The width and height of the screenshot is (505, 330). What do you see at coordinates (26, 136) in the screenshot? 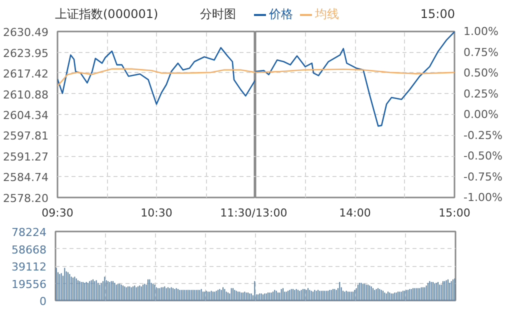
I see `y-tick-label: 2597.81` at bounding box center [26, 136].